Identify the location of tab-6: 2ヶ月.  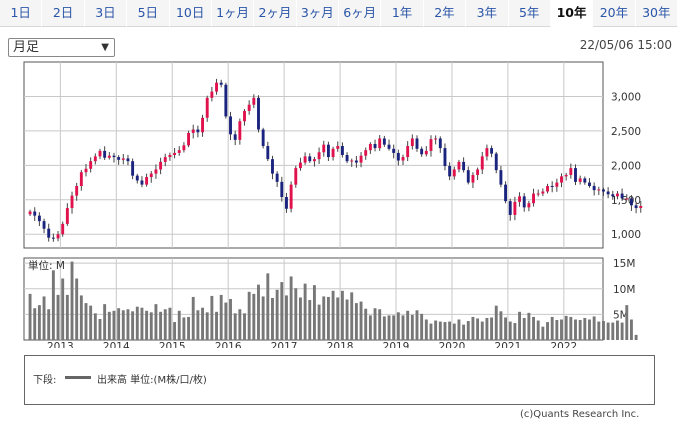
(275, 13).